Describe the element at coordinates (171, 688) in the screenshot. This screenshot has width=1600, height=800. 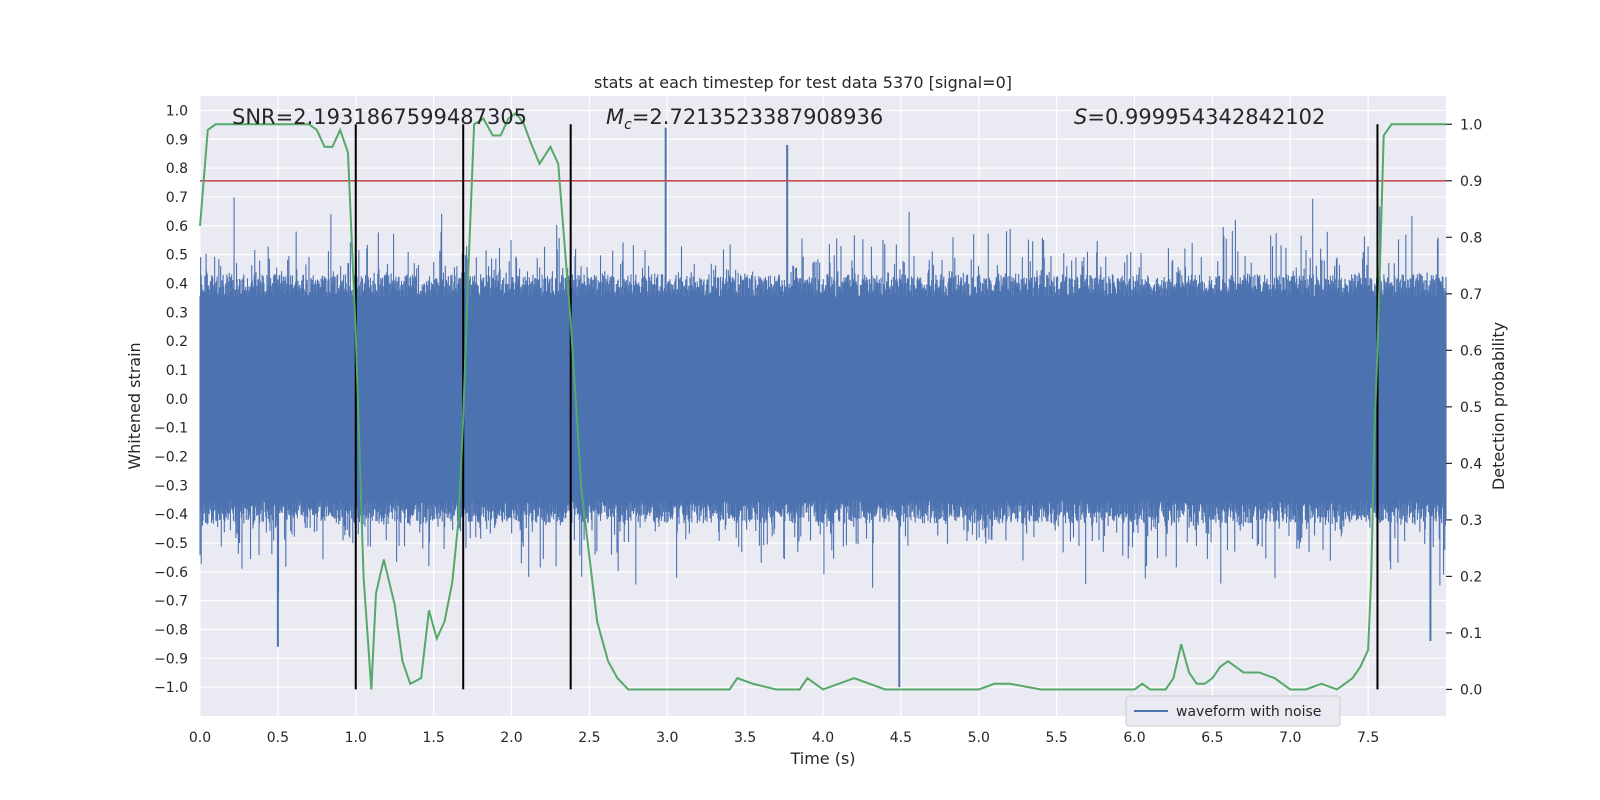
I see `y-tick-label: −1.0` at that location.